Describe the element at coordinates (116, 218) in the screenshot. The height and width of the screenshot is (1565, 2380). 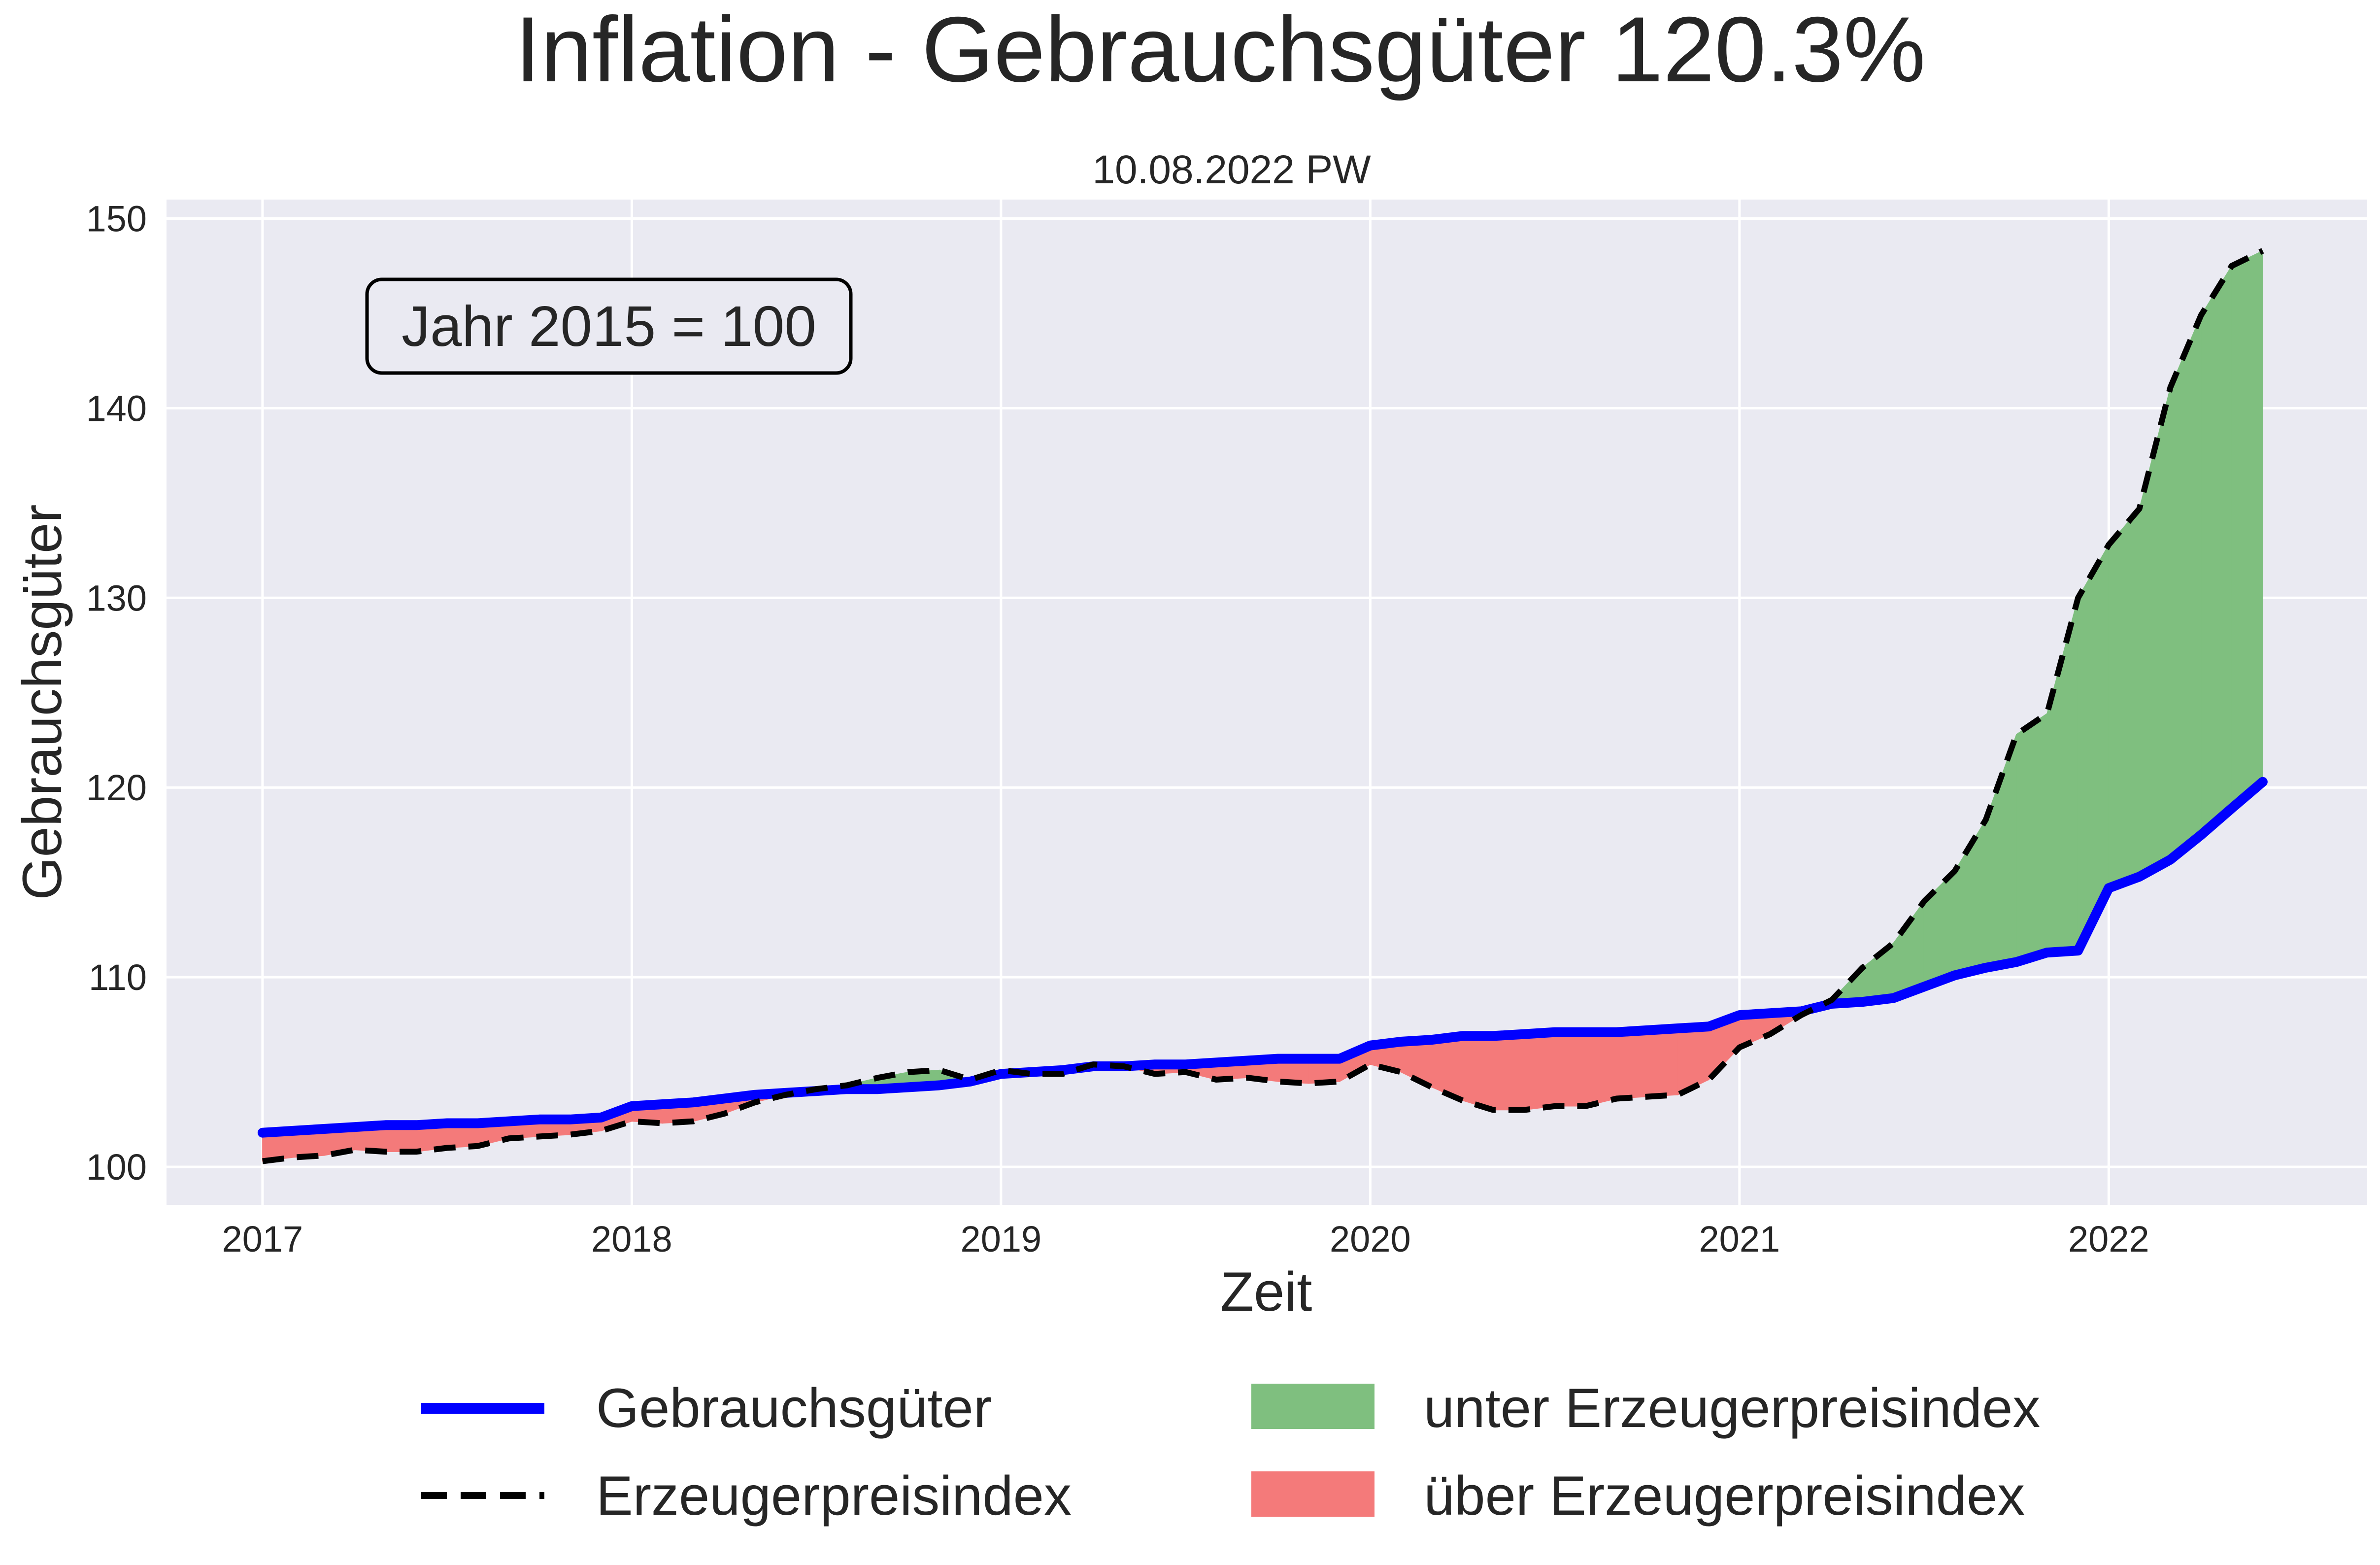
I see `y-tick-label: 150` at that location.